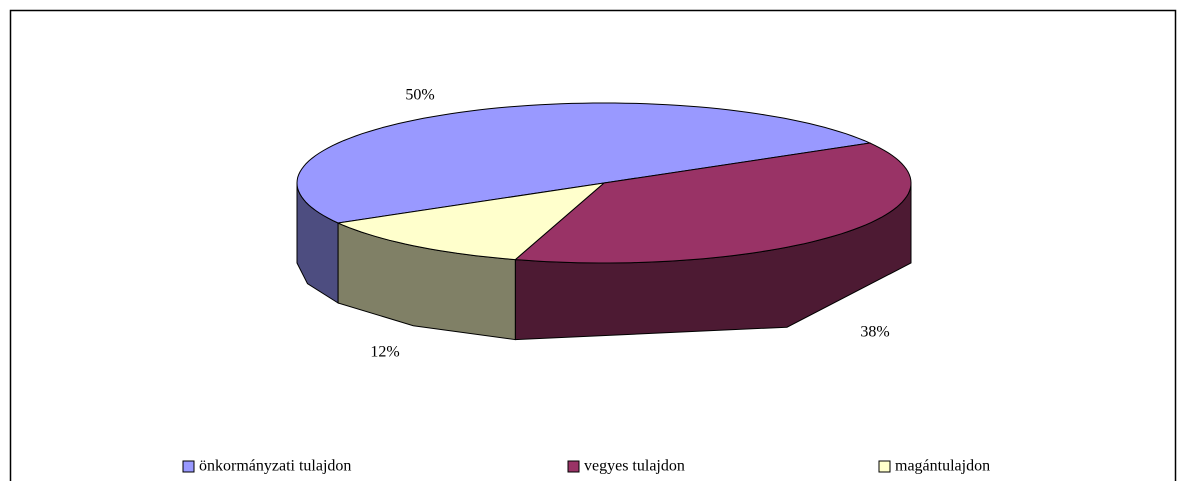 The height and width of the screenshot is (481, 1186). Describe the element at coordinates (634, 466) in the screenshot. I see `legend-label: vegyes tulajdon` at that location.